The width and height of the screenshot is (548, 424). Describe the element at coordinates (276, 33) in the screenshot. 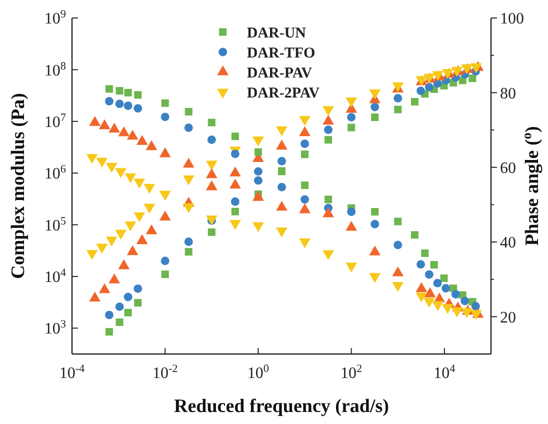

I see `legend-label: DAR-UN` at that location.